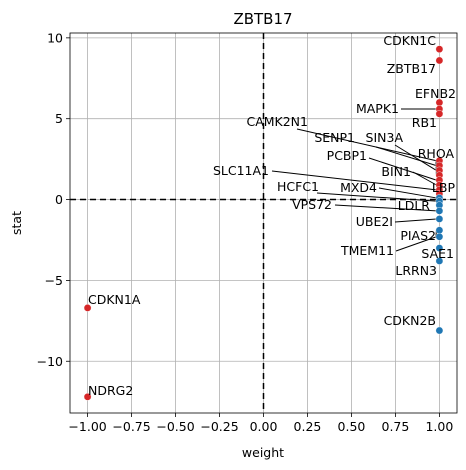 This screenshot has height=470, width=466. Describe the element at coordinates (87, 397) in the screenshot. I see `data-point-ndrg2` at that location.